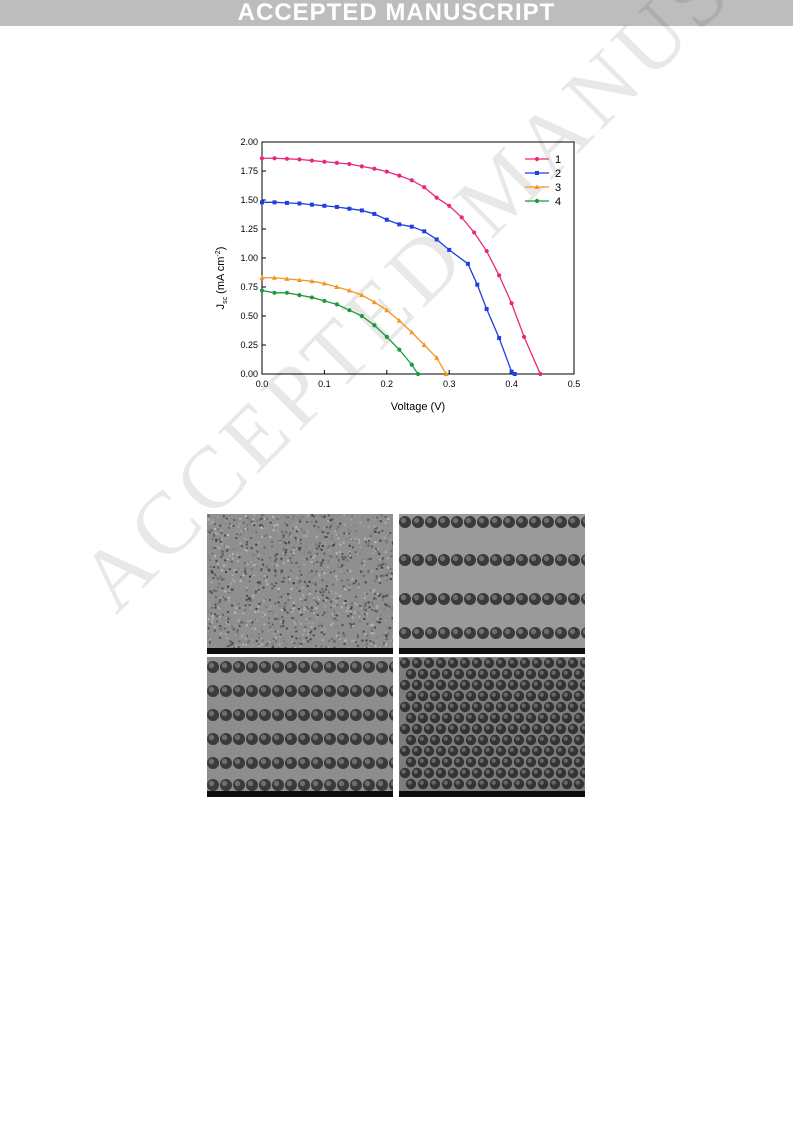 The height and width of the screenshot is (1121, 793). What do you see at coordinates (374, 213) in the screenshot?
I see `series-2-point` at bounding box center [374, 213].